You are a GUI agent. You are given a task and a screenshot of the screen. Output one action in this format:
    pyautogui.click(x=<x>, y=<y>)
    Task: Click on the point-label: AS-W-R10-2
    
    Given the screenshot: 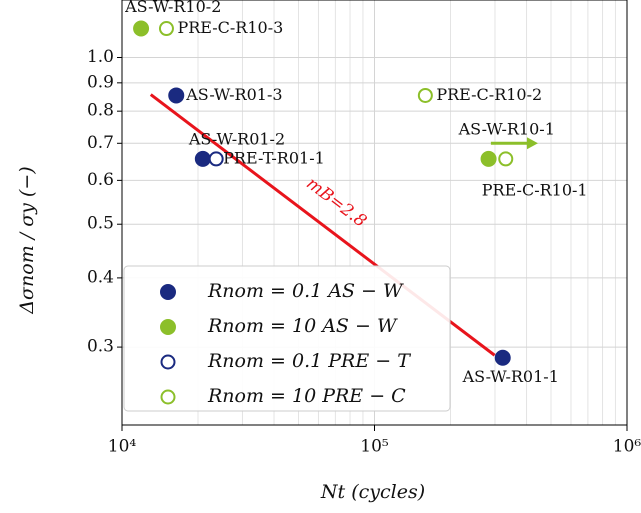 What is the action you would take?
    pyautogui.click(x=172, y=8)
    